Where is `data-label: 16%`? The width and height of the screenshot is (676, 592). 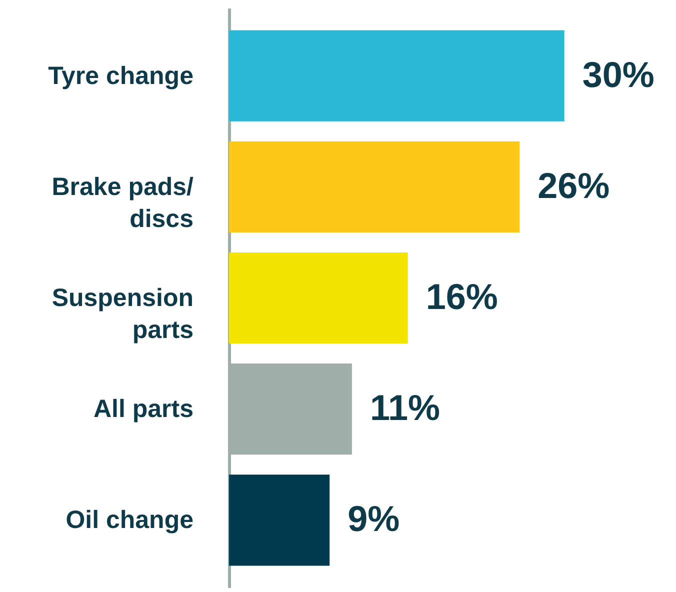
data-label: 16% is located at coordinates (462, 296).